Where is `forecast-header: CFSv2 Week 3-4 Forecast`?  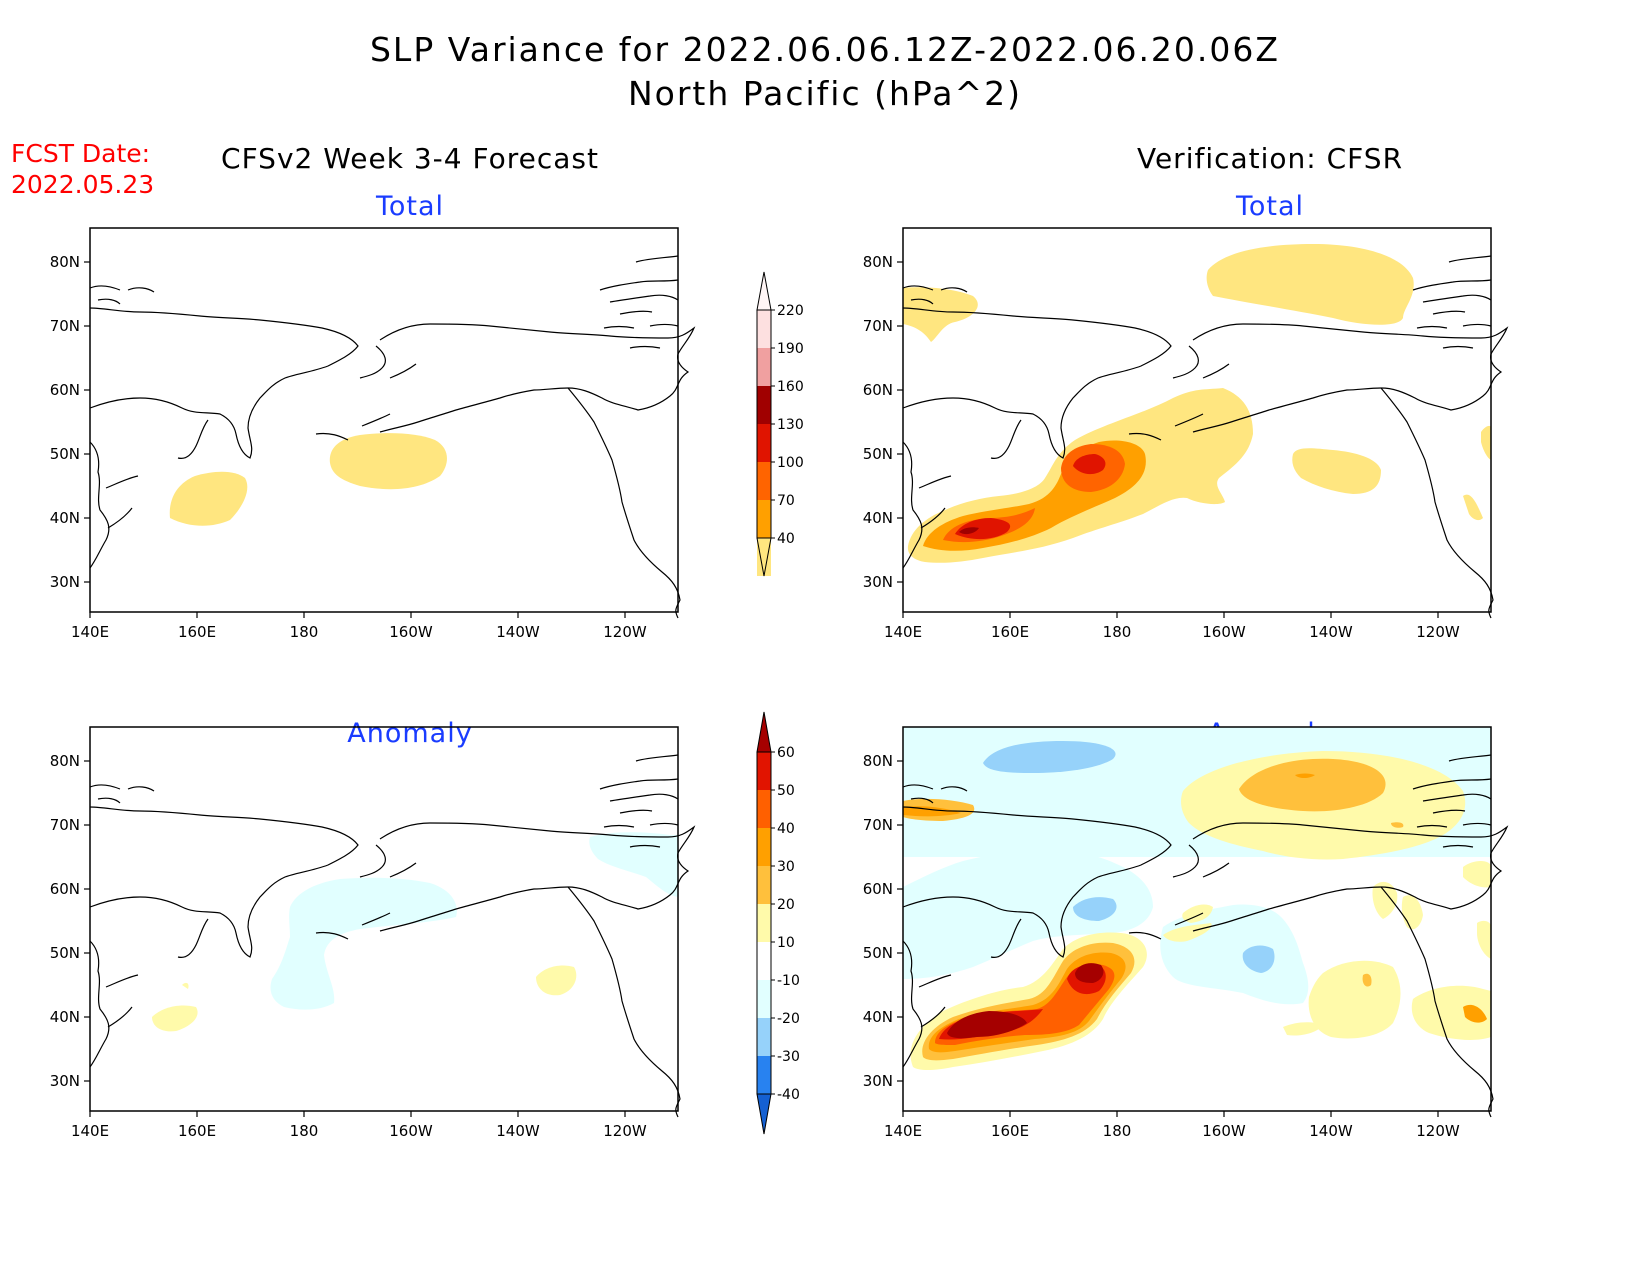 forecast-header: CFSv2 Week 3-4 Forecast is located at coordinates (410, 158).